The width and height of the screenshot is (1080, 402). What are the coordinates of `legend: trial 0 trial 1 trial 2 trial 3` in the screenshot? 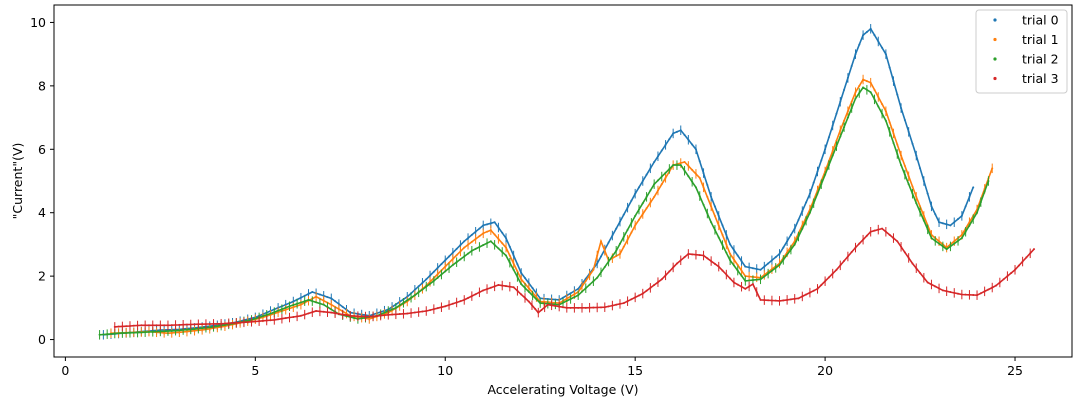 It's located at (1021, 51).